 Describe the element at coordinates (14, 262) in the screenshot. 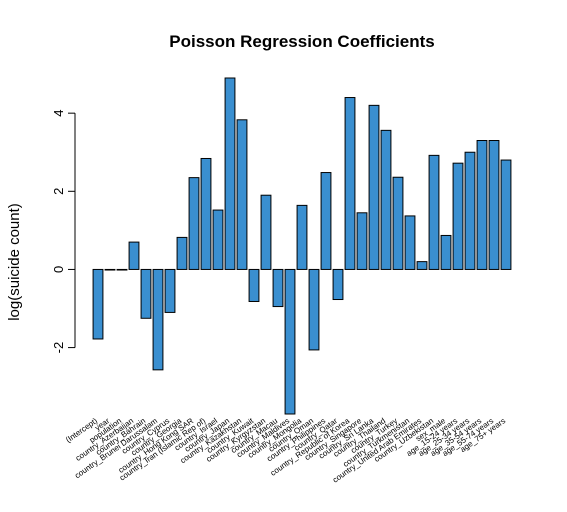

I see `y-axis-label: log(suicide count)` at that location.